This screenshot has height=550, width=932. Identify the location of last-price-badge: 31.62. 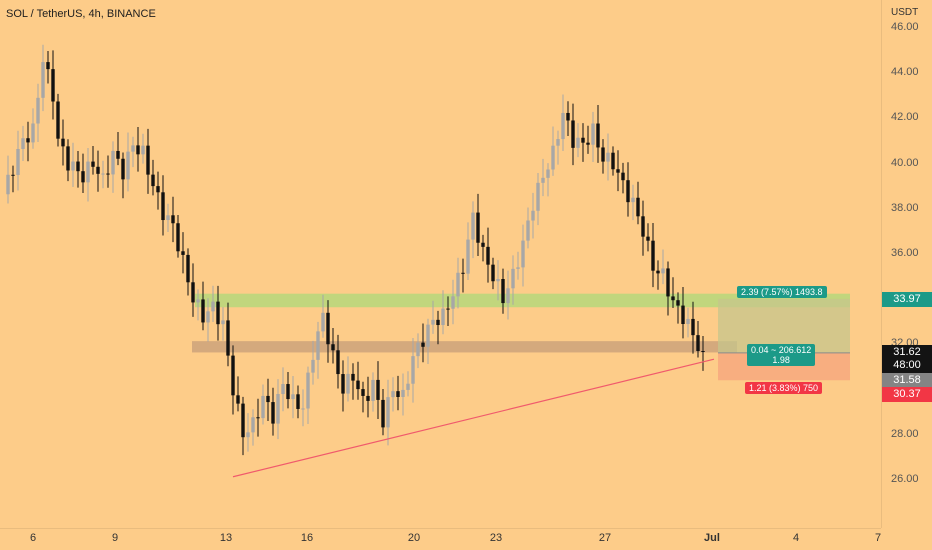
(907, 352).